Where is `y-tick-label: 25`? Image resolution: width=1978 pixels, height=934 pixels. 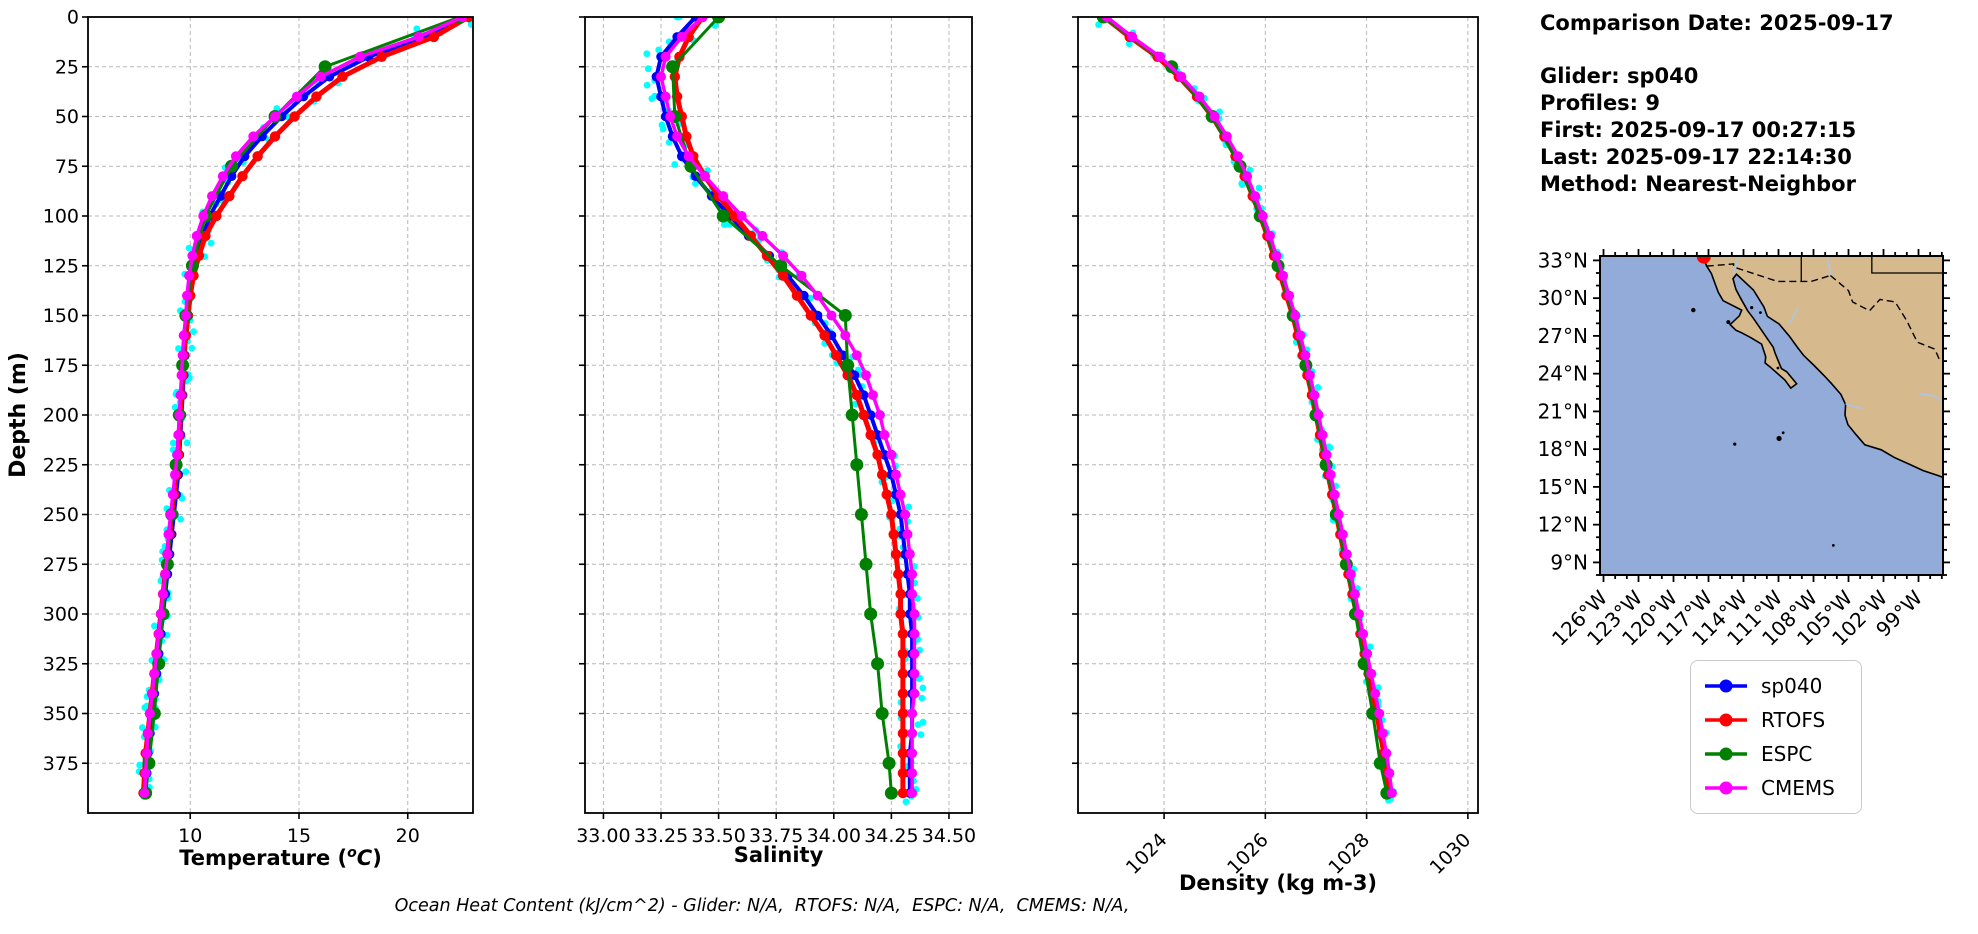
y-tick-label: 25 is located at coordinates (67, 67).